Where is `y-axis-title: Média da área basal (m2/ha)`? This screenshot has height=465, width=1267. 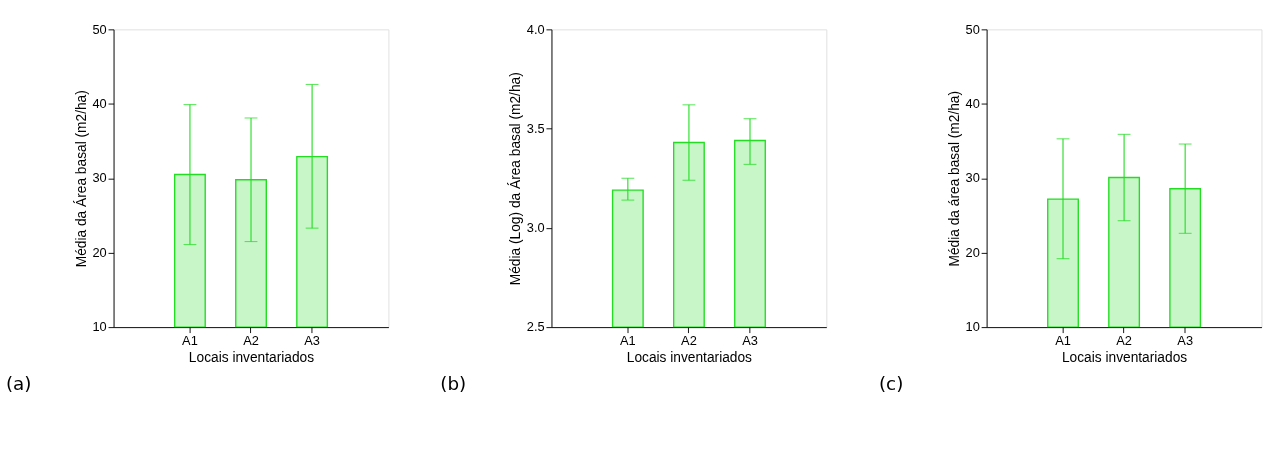 y-axis-title: Média da área basal (m2/ha) is located at coordinates (955, 178).